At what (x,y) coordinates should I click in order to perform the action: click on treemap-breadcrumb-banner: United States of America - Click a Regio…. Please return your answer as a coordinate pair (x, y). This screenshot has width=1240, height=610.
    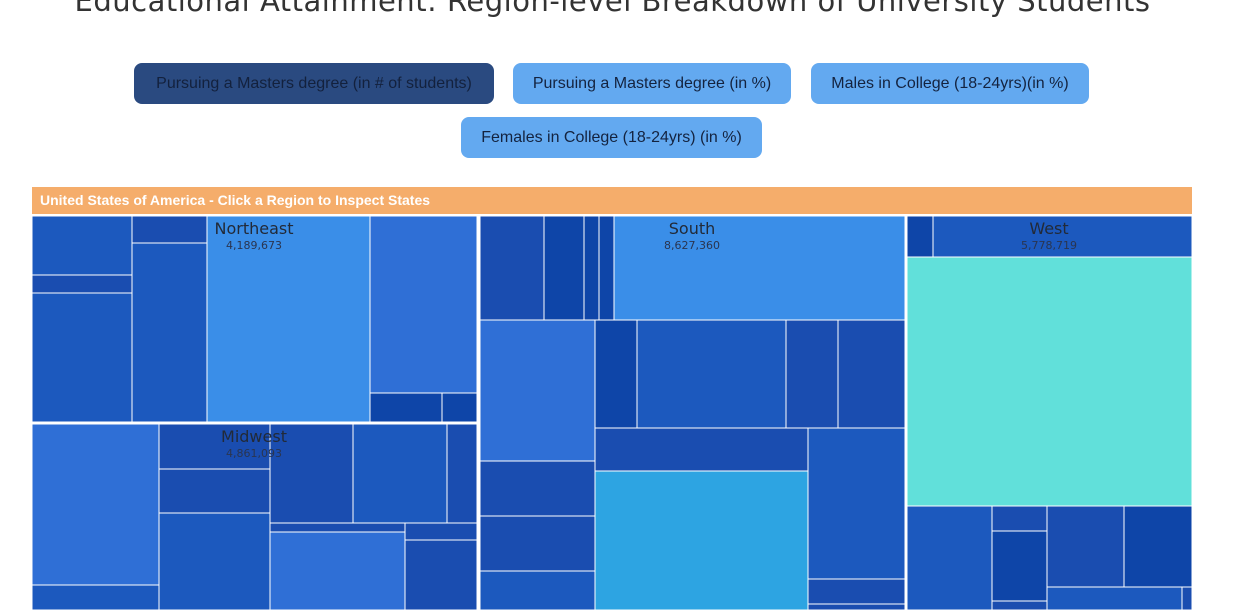
    Looking at the image, I should click on (612, 200).